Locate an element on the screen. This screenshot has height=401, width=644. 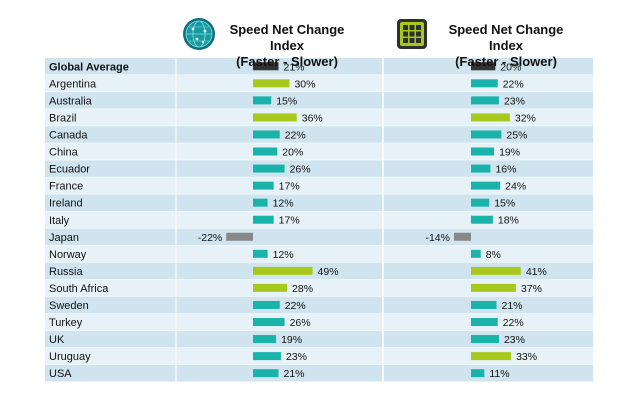
value-label: 33% is located at coordinates (526, 357).